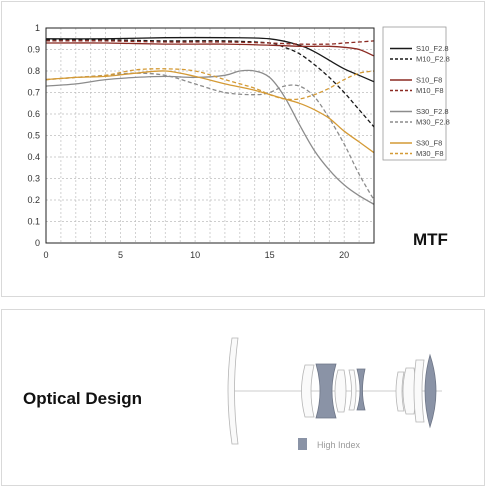 This screenshot has width=487, height=488. I want to click on legend-label: S10_F8, so click(429, 80).